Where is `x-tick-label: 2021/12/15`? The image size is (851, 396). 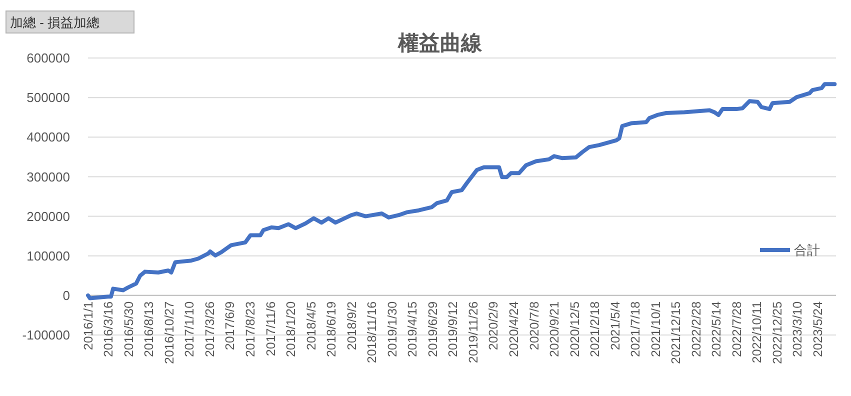
x-tick-label: 2021/12/15 is located at coordinates (676, 332).